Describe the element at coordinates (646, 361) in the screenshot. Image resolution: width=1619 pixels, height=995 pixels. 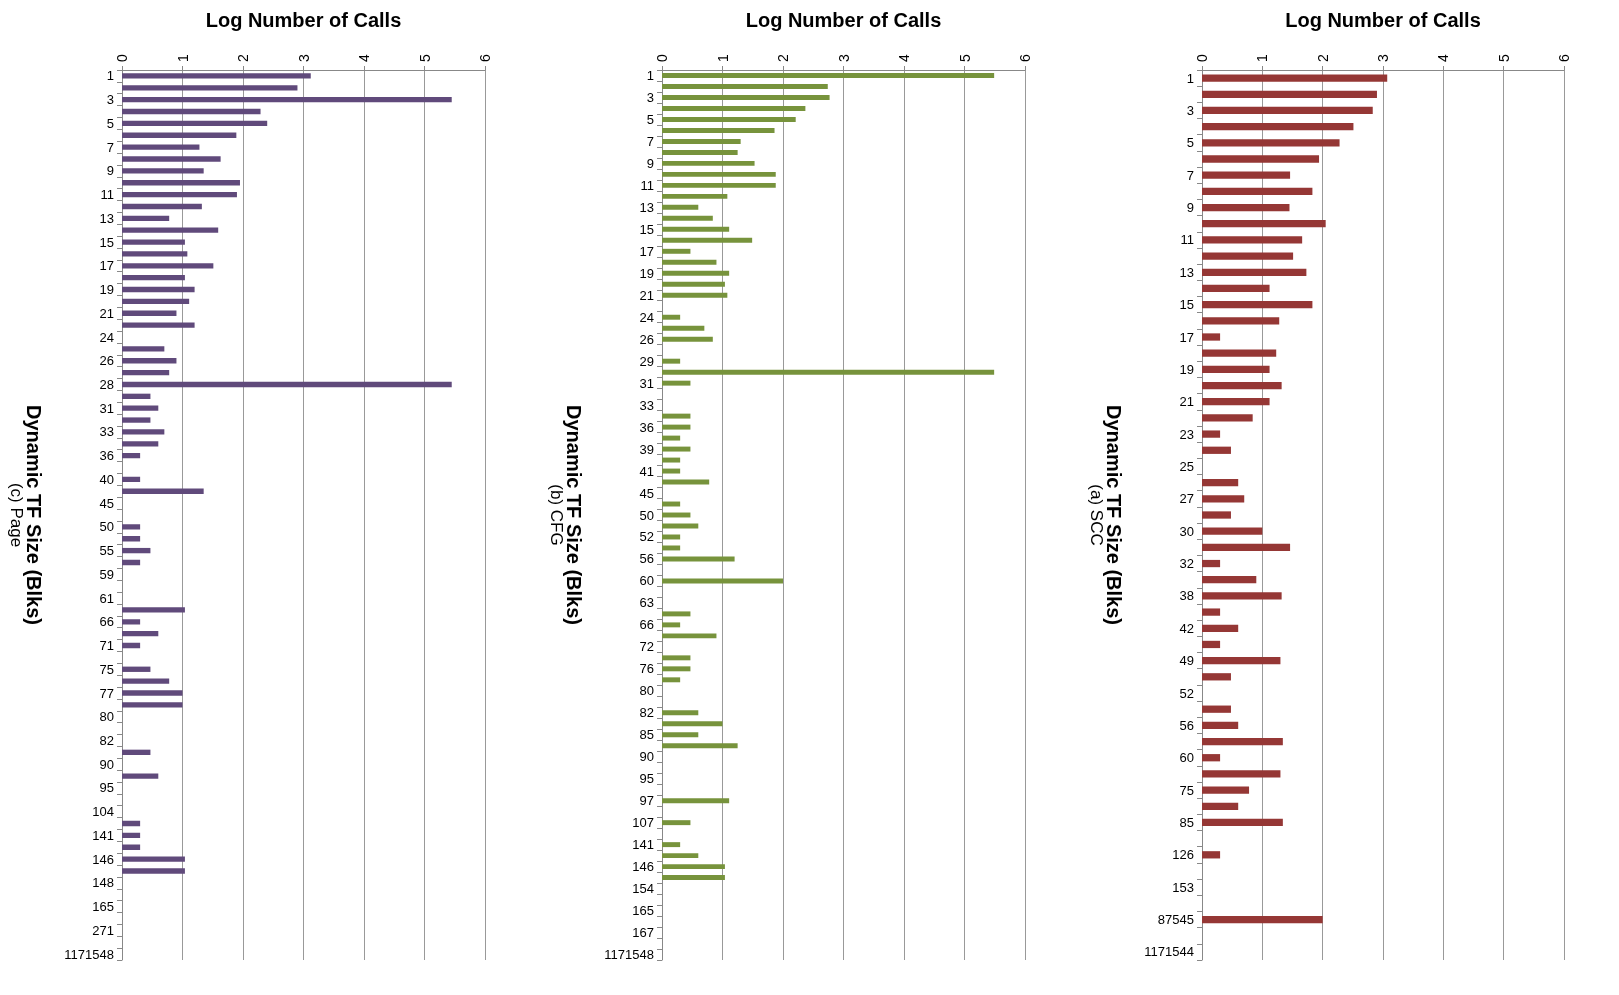
I see `y-tick-label: 29` at that location.